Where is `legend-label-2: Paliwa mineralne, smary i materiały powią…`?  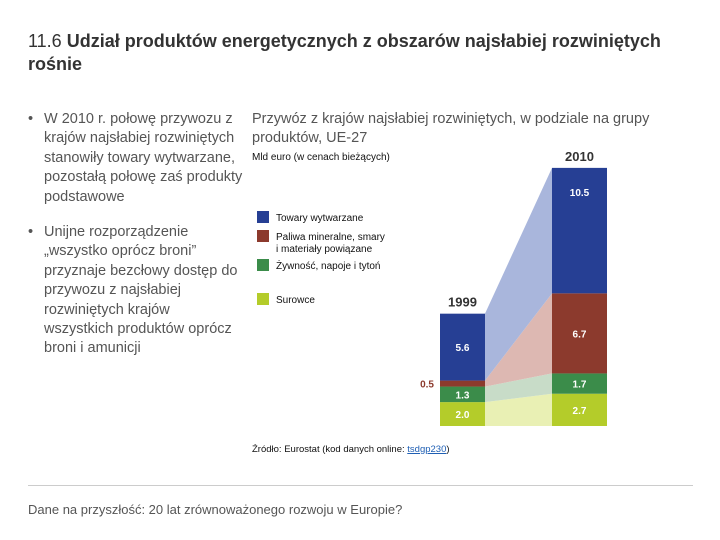 legend-label-2: Paliwa mineralne, smary i materiały powią… is located at coordinates (330, 243).